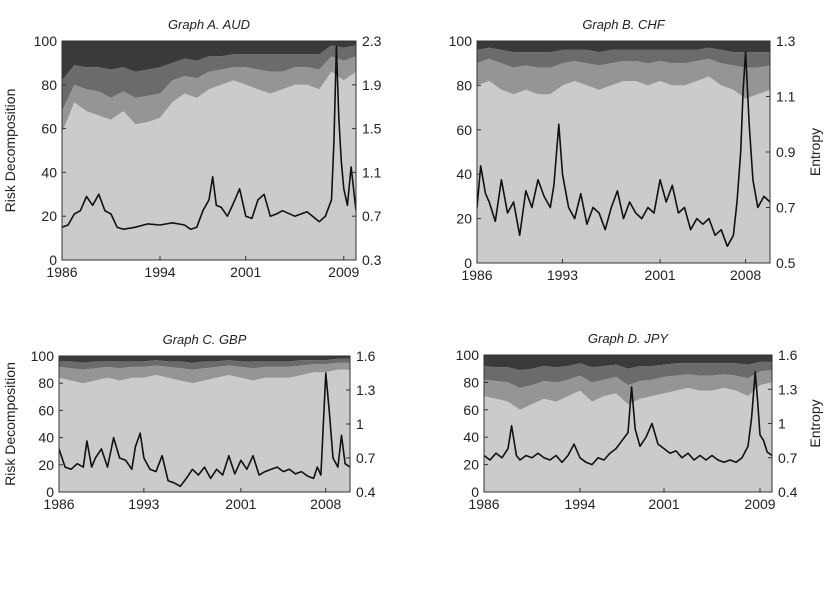 Image resolution: width=830 pixels, height=605 pixels. I want to click on panel-title: Graph C. GBP, so click(205, 339).